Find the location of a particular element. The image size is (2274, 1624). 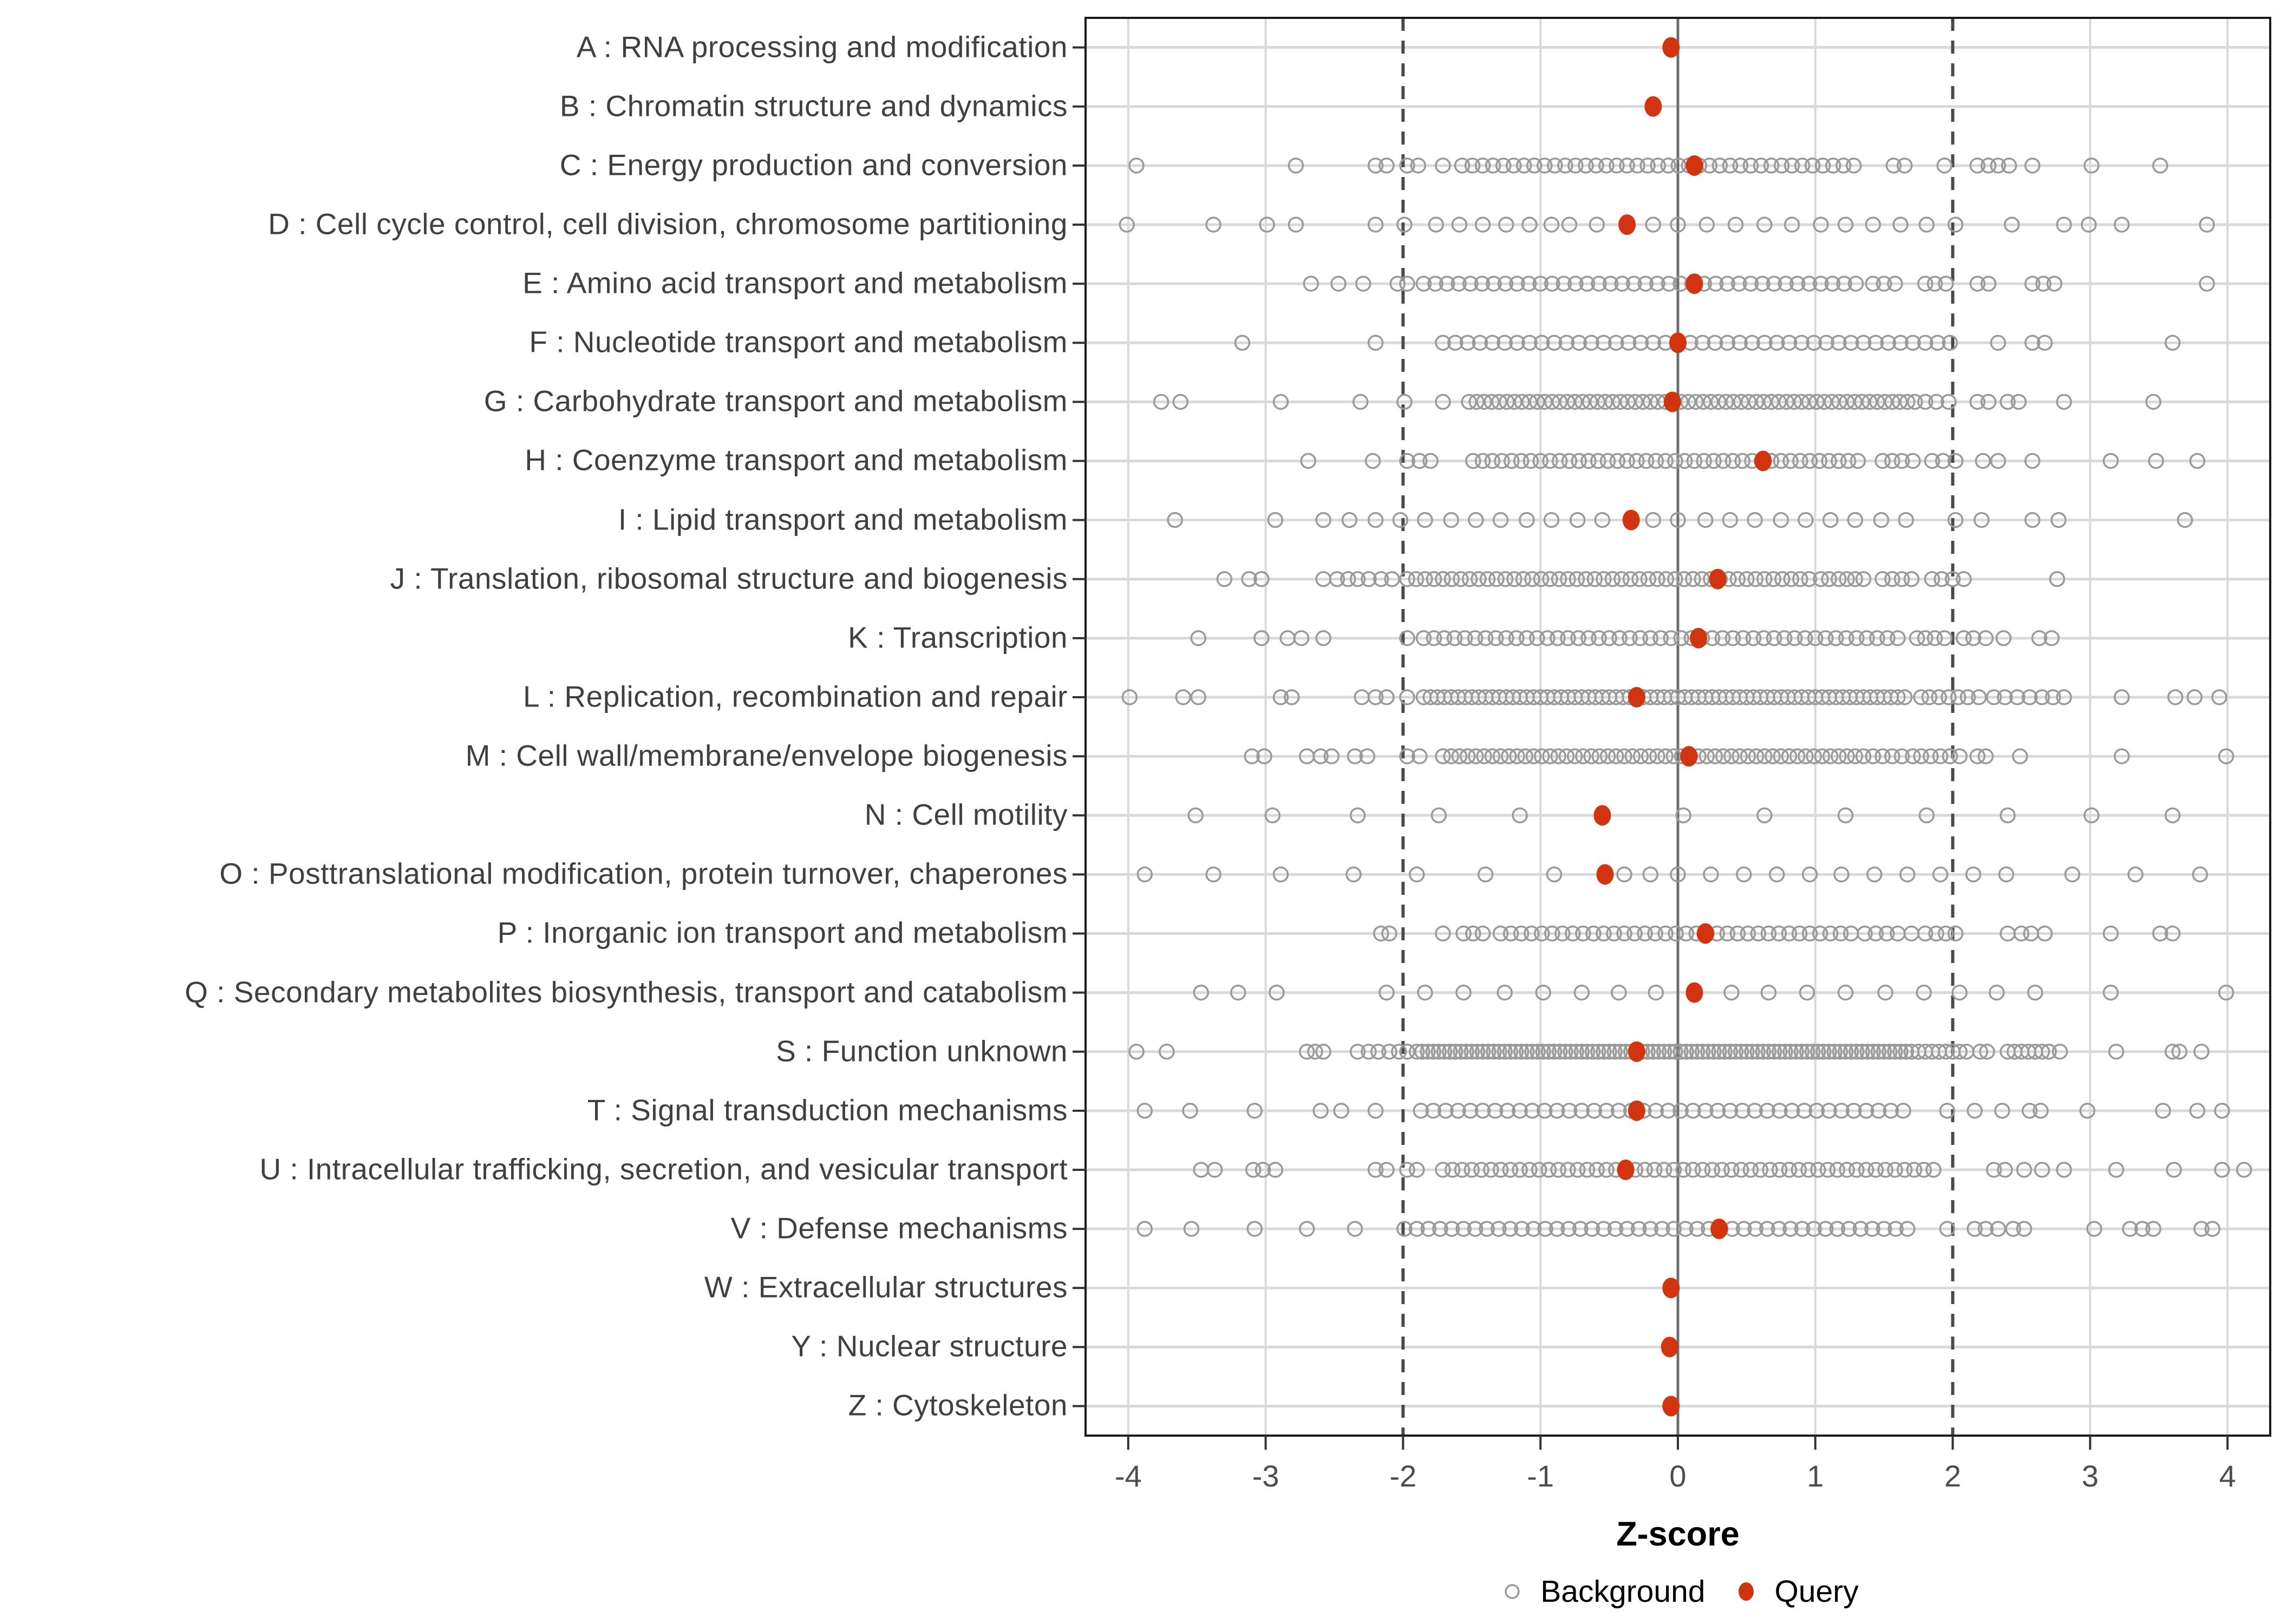

category-label-W: W : Extracellular structures is located at coordinates (886, 1287).